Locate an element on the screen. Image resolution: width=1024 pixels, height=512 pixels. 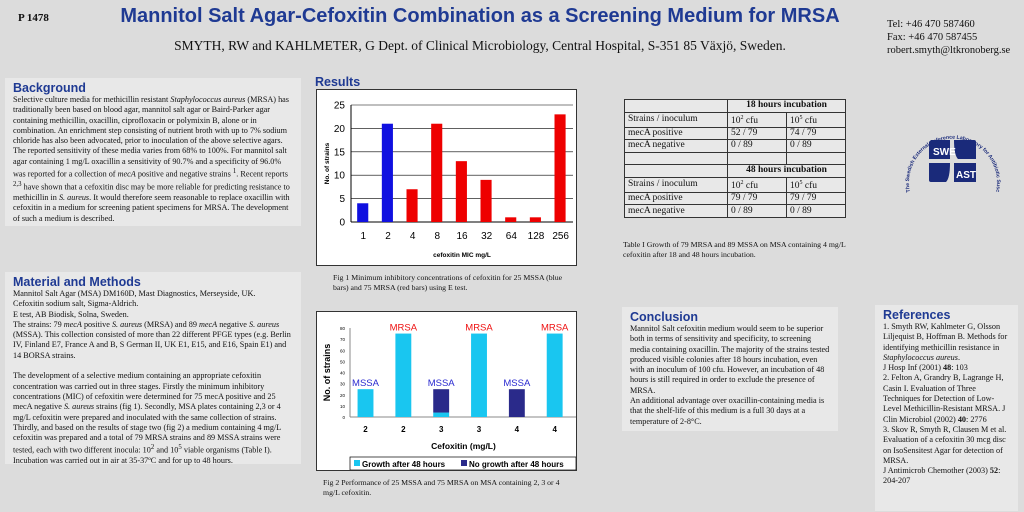
y-tick-label: 60 is located at coordinates (343, 350).